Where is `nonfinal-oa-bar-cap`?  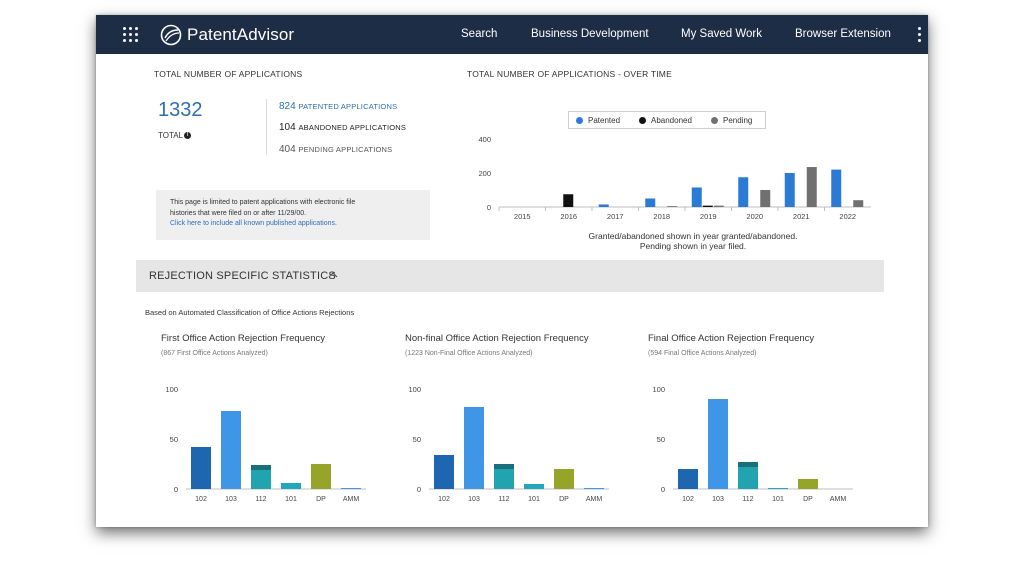 nonfinal-oa-bar-cap is located at coordinates (504, 466).